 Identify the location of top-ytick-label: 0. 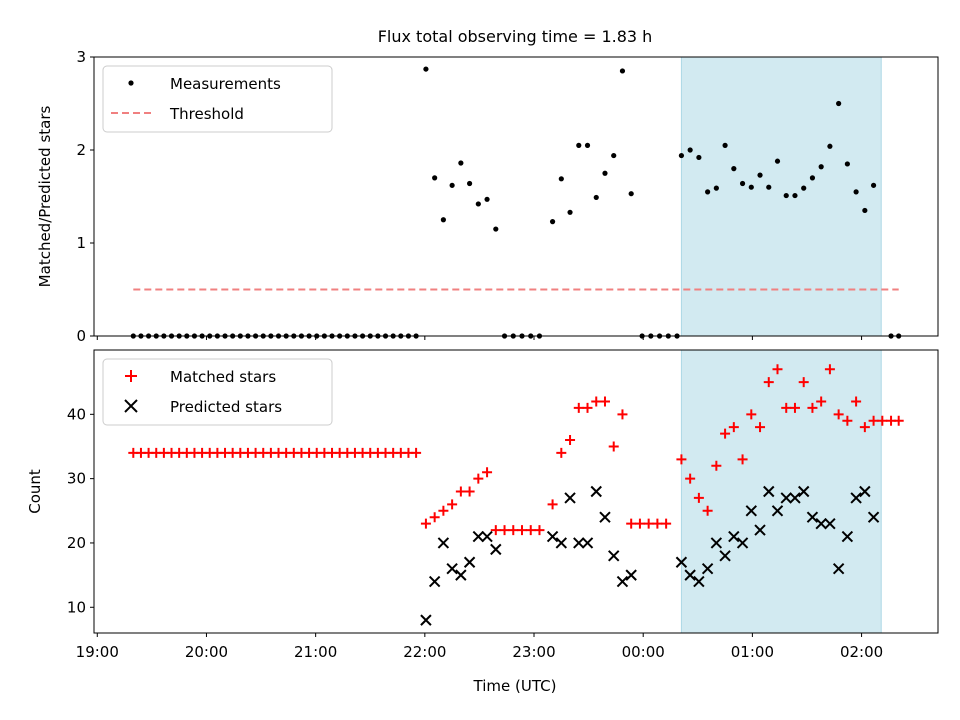
(81, 336).